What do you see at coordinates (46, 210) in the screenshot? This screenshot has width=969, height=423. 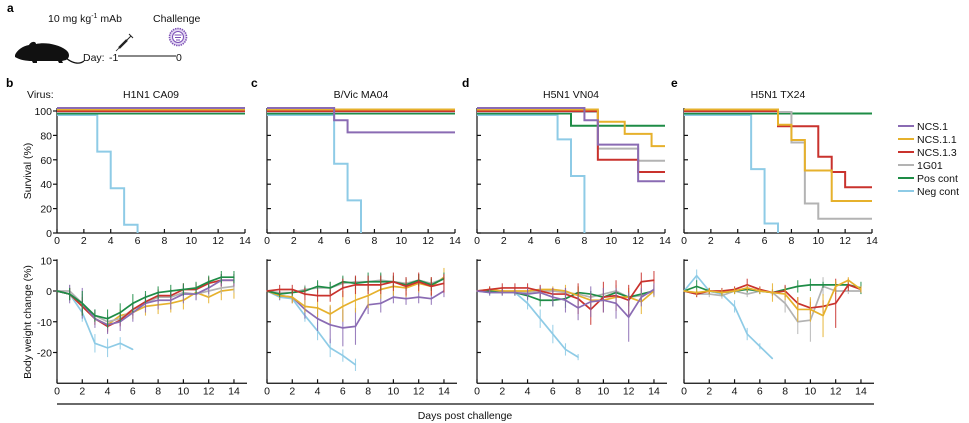 I see `y-tick-label: 20` at bounding box center [46, 210].